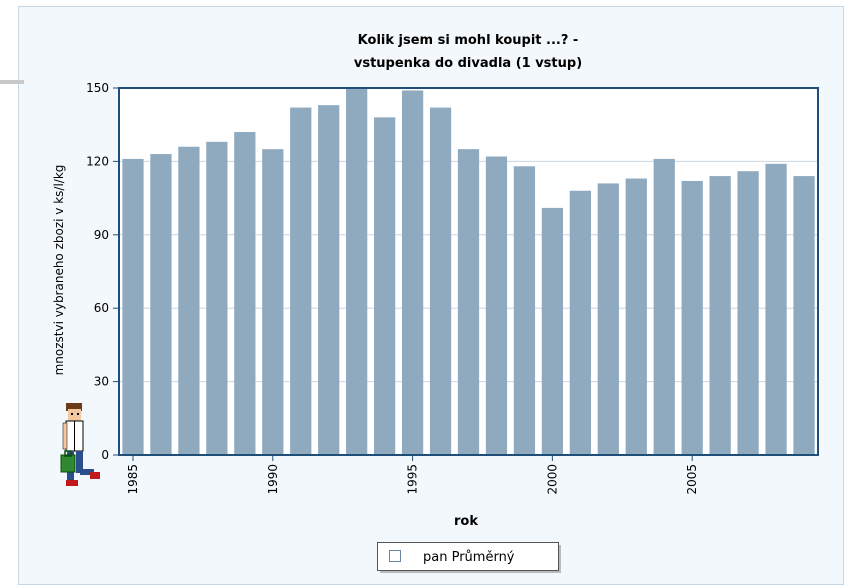 The height and width of the screenshot is (586, 846). Describe the element at coordinates (440, 281) in the screenshot. I see `bar-1996` at that location.